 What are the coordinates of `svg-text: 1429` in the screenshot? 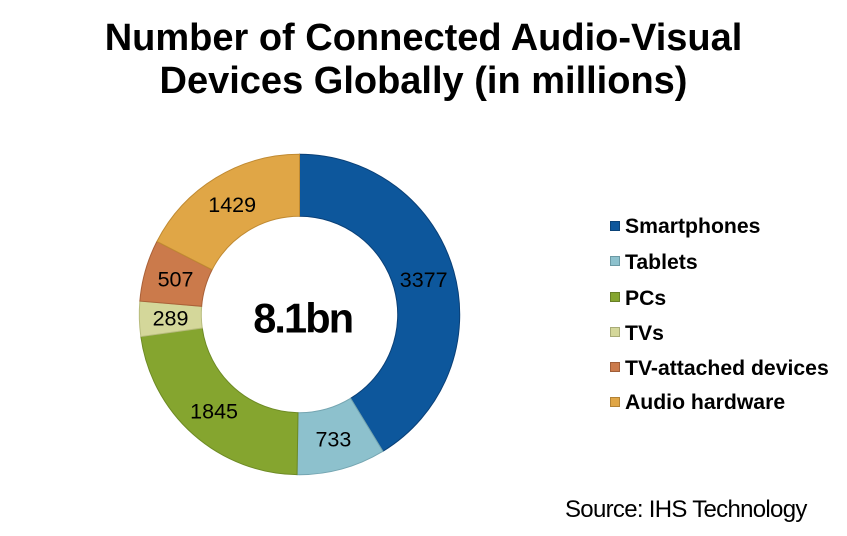 It's located at (232, 205).